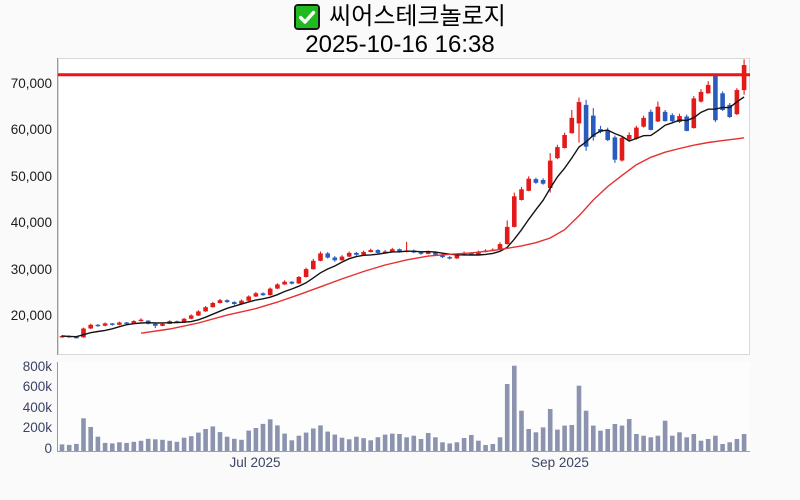 The width and height of the screenshot is (800, 500). I want to click on volume-axis-label: 400k, so click(37, 407).